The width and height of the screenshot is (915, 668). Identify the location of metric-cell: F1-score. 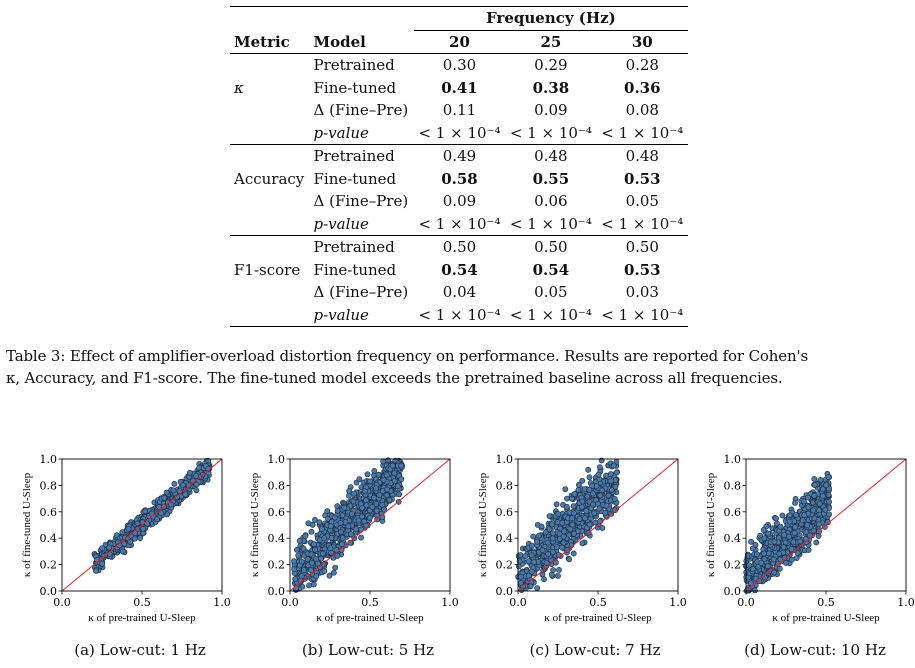
(267, 269).